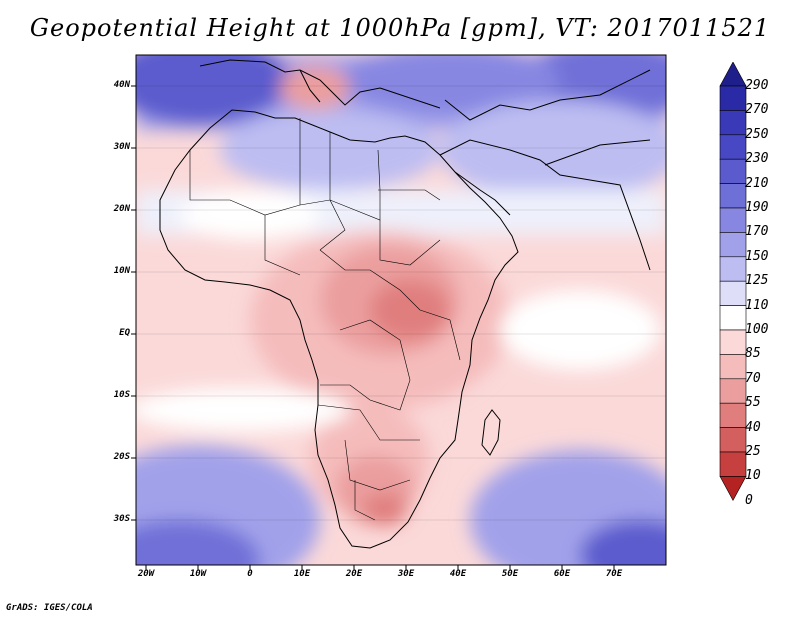 The width and height of the screenshot is (800, 618). I want to click on lat-label-20n: 20N, so click(121, 209).